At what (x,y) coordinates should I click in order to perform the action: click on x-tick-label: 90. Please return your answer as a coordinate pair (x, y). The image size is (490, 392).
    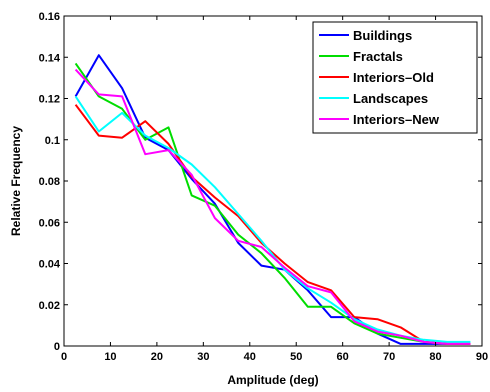
    Looking at the image, I should click on (482, 357).